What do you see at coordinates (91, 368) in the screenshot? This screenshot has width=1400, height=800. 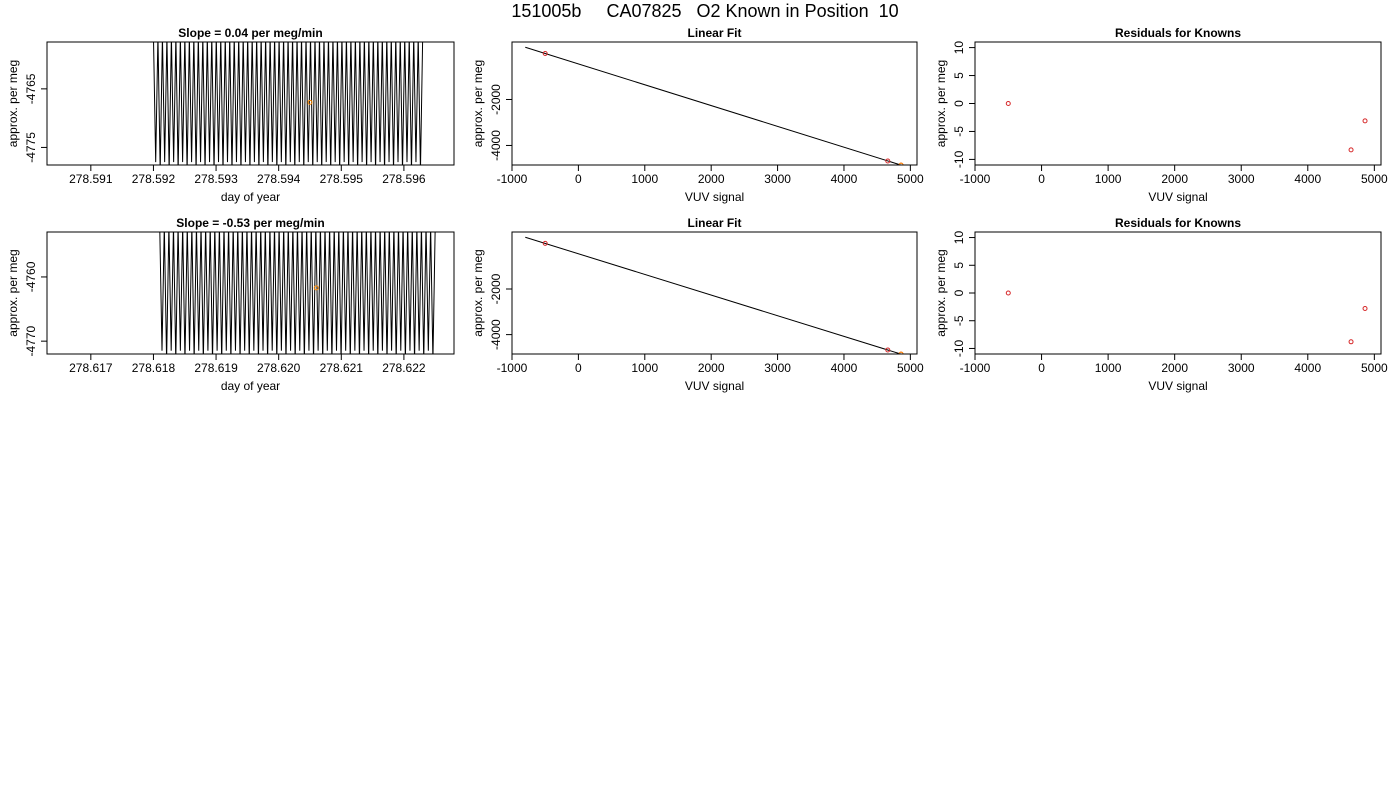 I see `x-tick-label: 278.617` at bounding box center [91, 368].